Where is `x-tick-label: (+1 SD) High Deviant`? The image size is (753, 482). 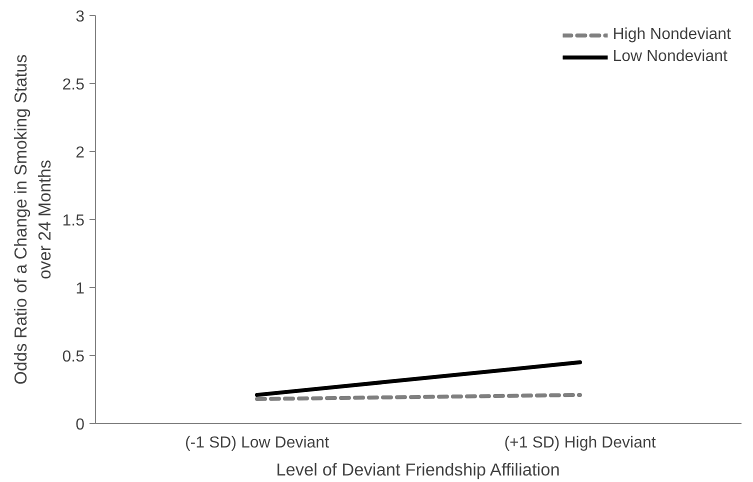
x-tick-label: (+1 SD) High Deviant is located at coordinates (580, 443).